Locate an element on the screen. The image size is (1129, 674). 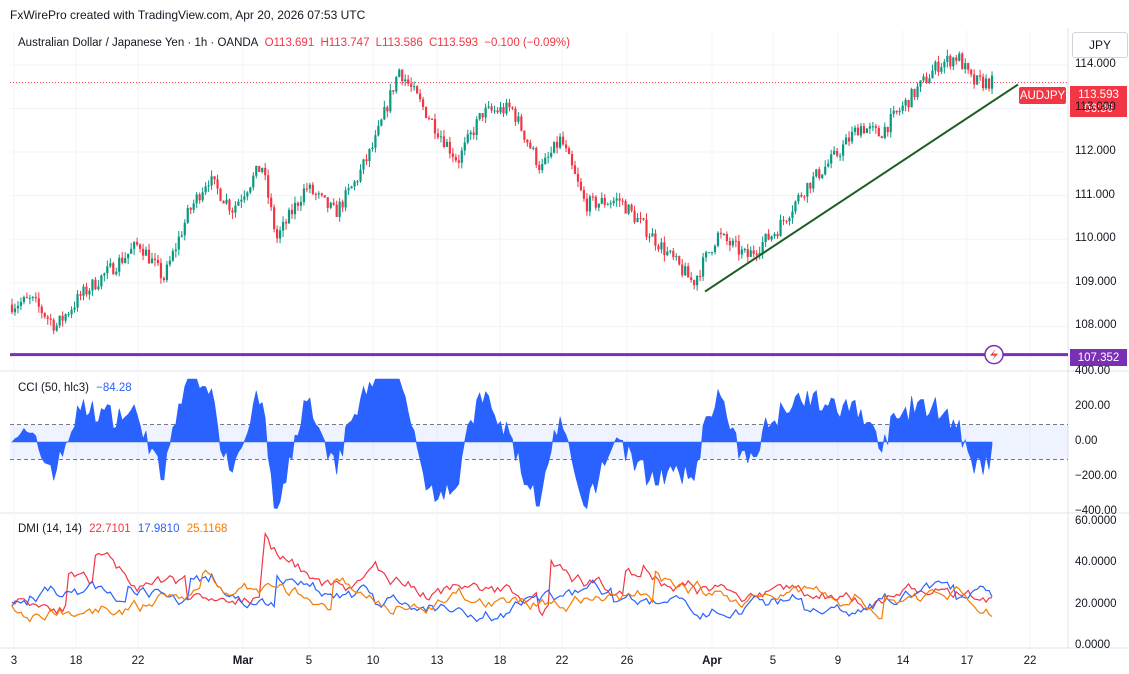
price-axis-label: 112.000 is located at coordinates (1095, 151).